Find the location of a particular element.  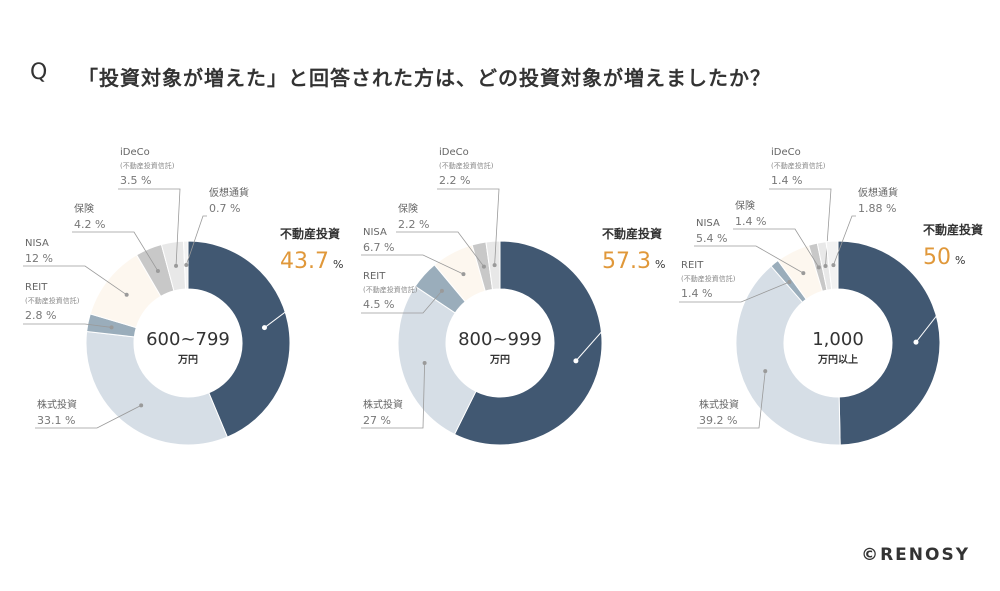

slice-value: 43.7% is located at coordinates (311, 261).